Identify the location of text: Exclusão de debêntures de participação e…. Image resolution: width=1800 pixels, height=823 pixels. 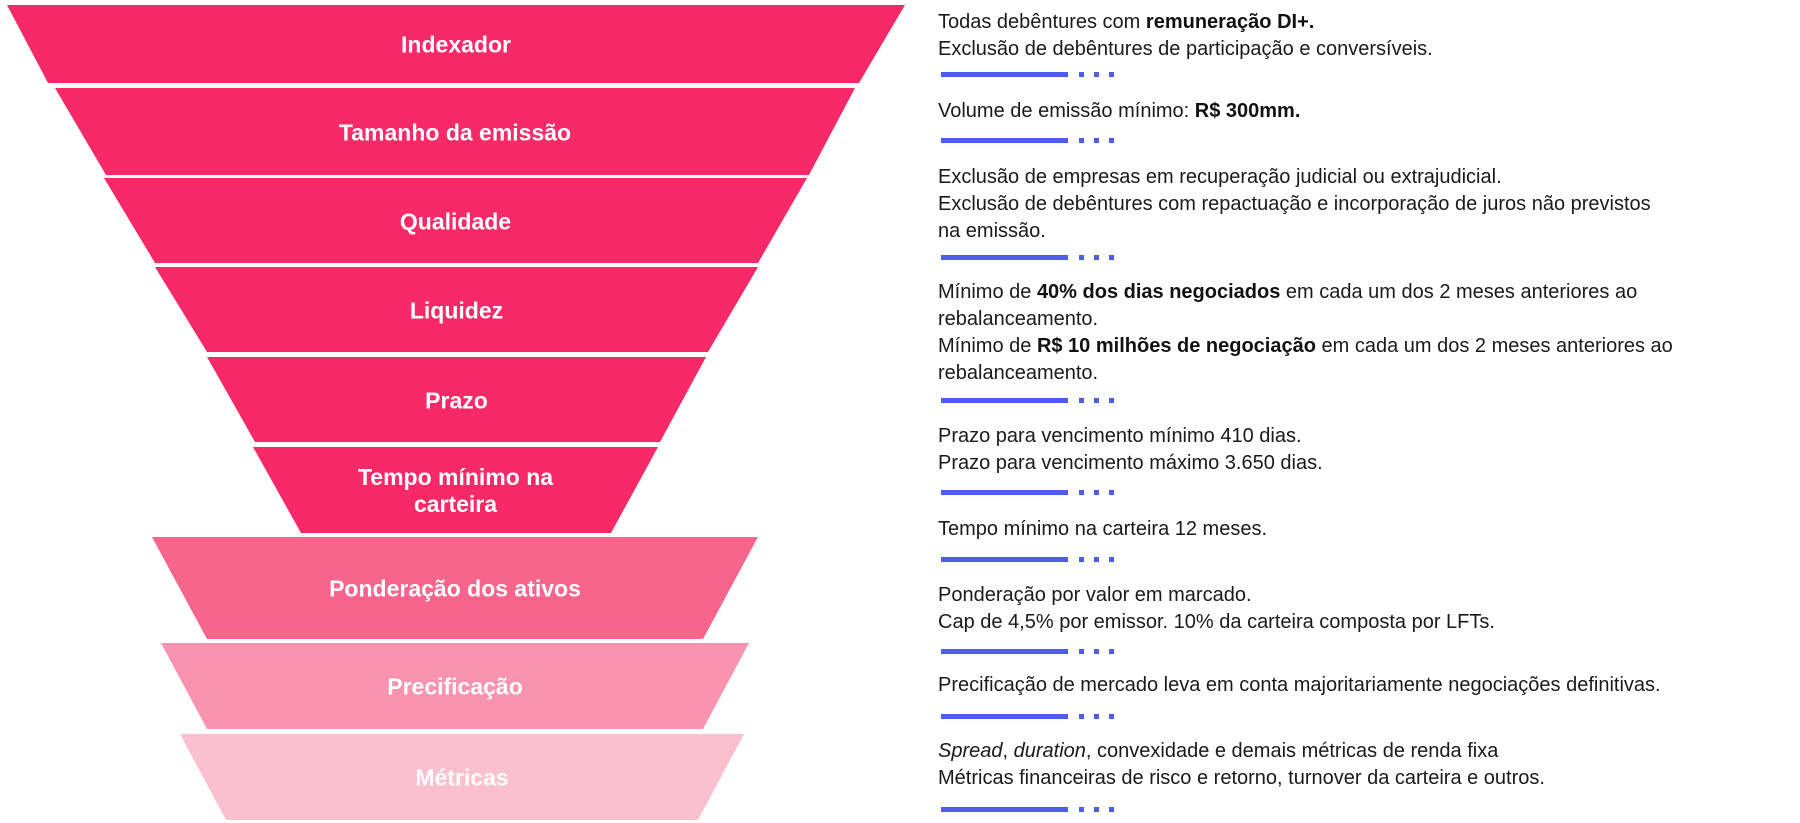
(1185, 49).